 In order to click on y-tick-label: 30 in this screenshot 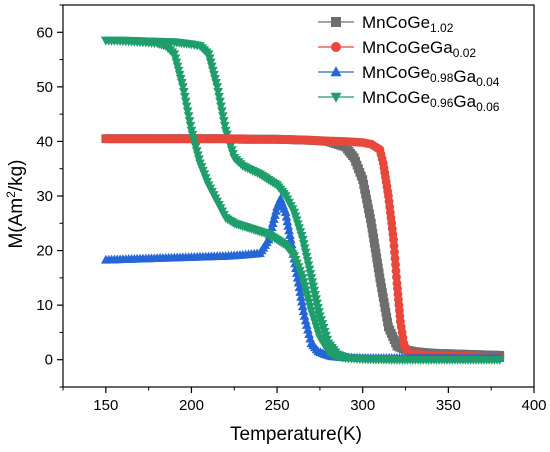, I will do `click(44, 196)`.